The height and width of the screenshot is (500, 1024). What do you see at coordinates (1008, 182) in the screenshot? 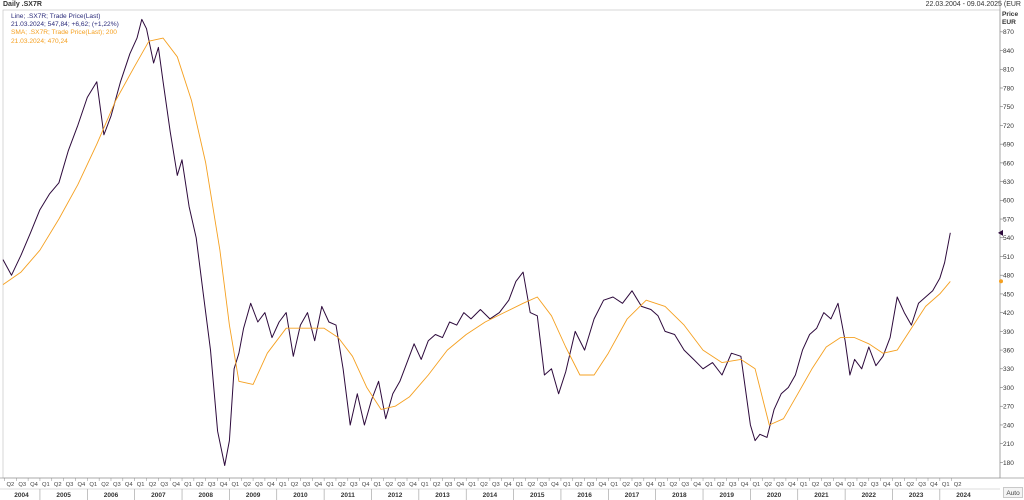
I see `y-tick-label: 630` at bounding box center [1008, 182].